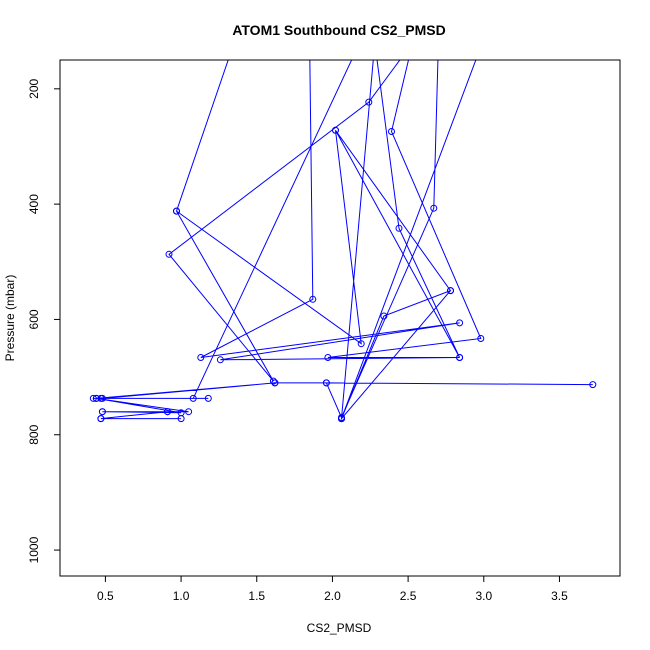 This screenshot has height=650, width=650. I want to click on y-tick-label: 600, so click(34, 319).